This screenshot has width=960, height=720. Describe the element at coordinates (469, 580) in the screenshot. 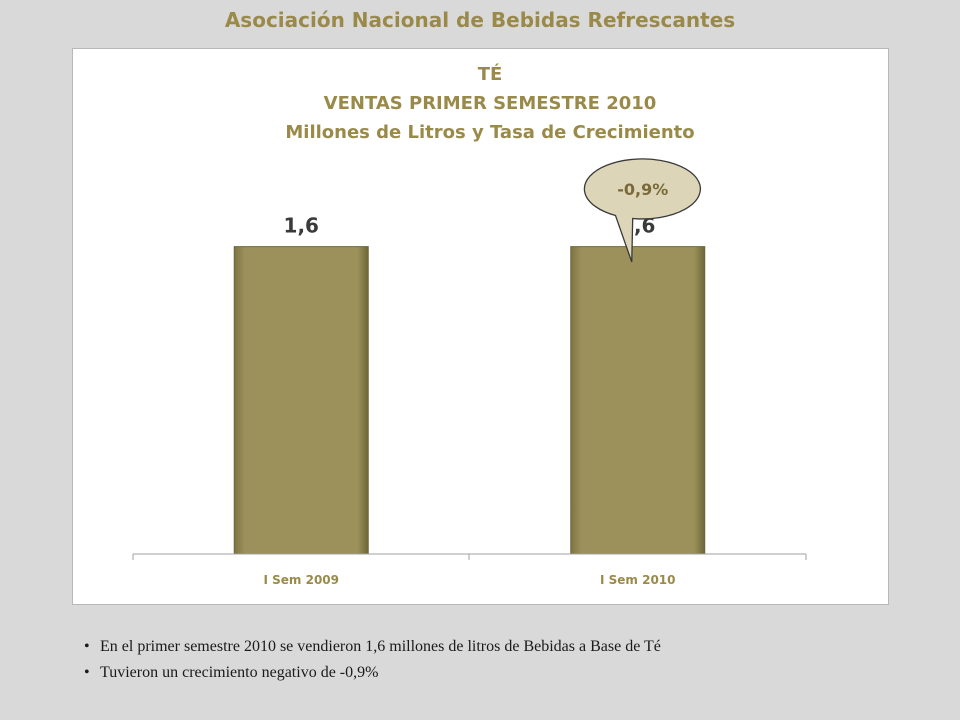

I see `ticks-layer: I Sem 2009 I Sem 2010` at that location.